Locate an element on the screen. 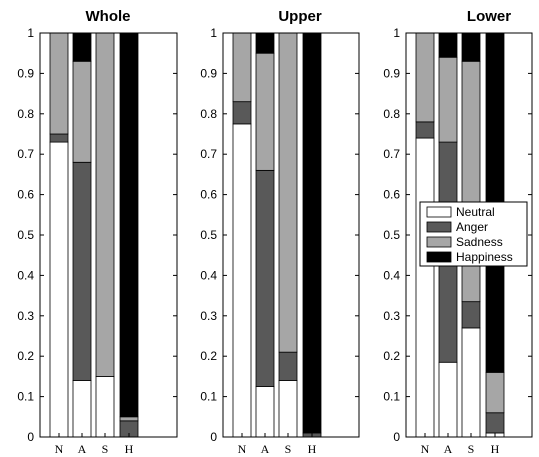 This screenshot has height=457, width=539. chart-title: Upper is located at coordinates (300, 16).